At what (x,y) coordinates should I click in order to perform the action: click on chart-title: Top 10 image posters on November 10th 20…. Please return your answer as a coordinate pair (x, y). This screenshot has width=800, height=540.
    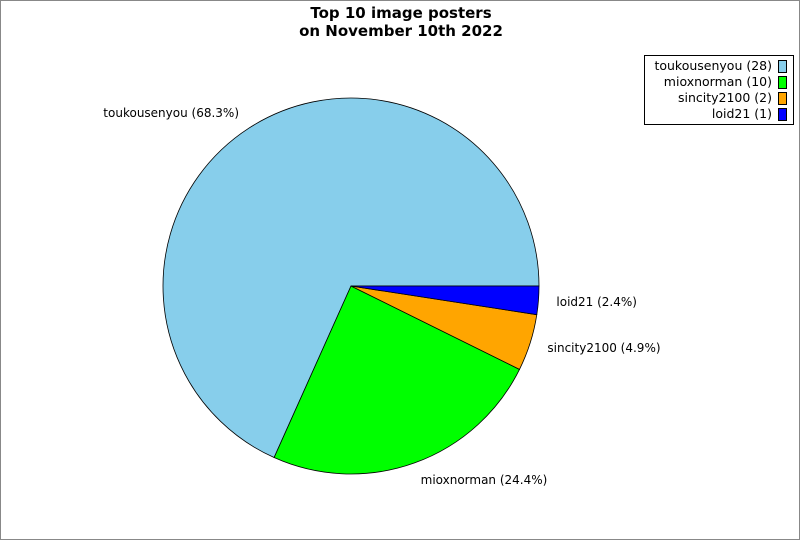
    Looking at the image, I should click on (400, 22).